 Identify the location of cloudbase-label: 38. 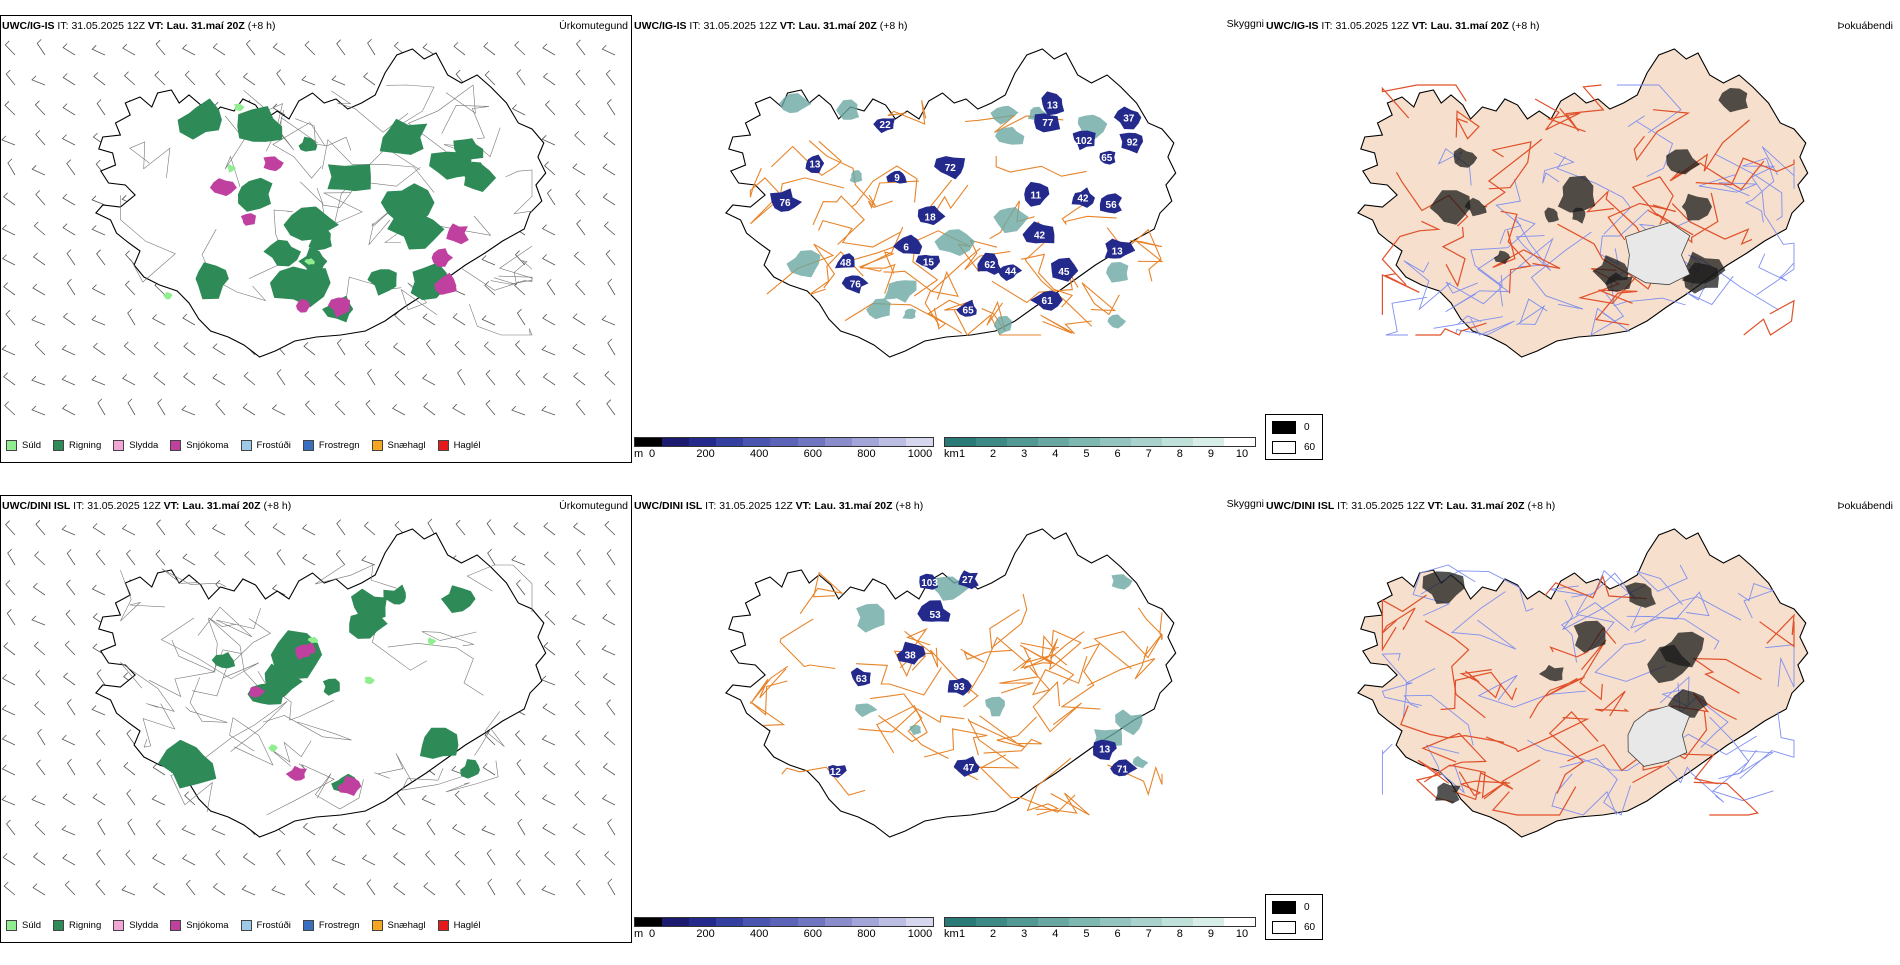
(911, 656).